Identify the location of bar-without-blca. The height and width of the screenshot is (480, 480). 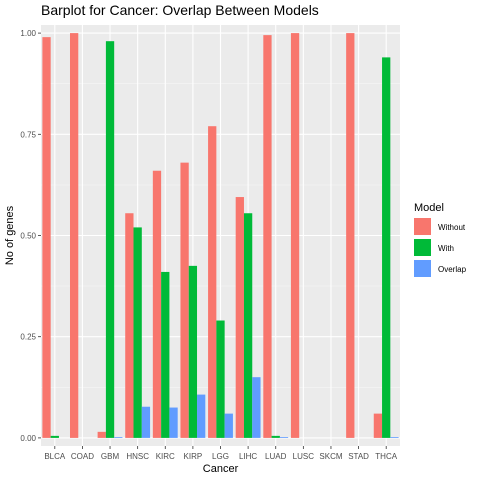
(46, 237).